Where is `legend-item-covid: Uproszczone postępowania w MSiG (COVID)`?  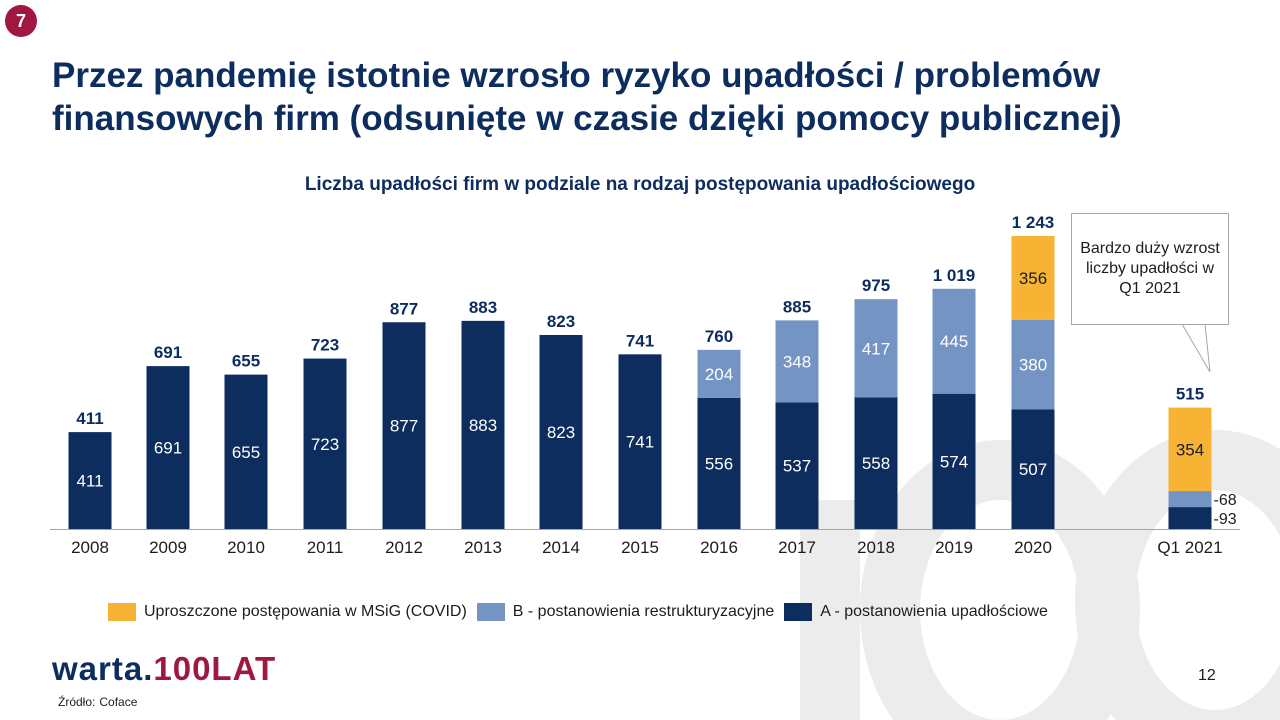 legend-item-covid: Uproszczone postępowania w MSiG (COVID) is located at coordinates (287, 612).